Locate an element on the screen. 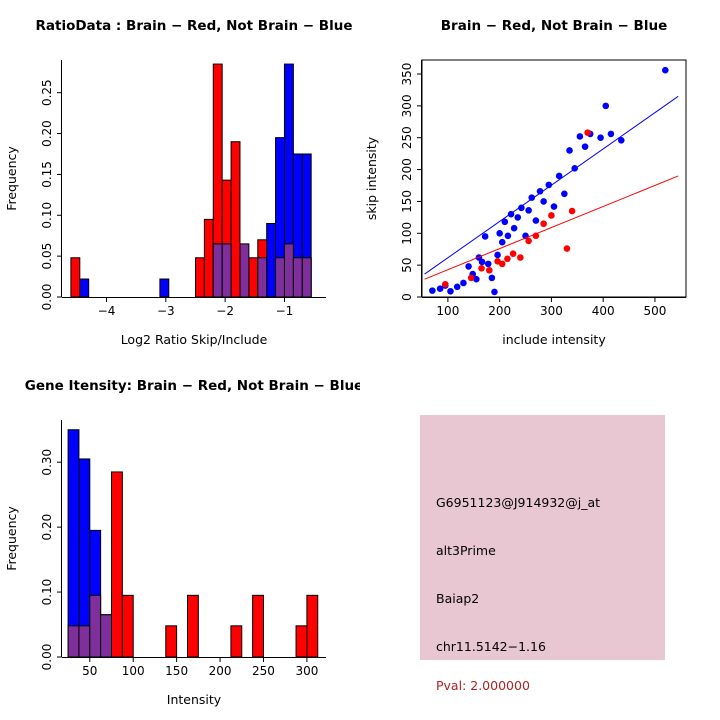 The height and width of the screenshot is (720, 720). pval-text: Pval: 2.000000 is located at coordinates (483, 685).